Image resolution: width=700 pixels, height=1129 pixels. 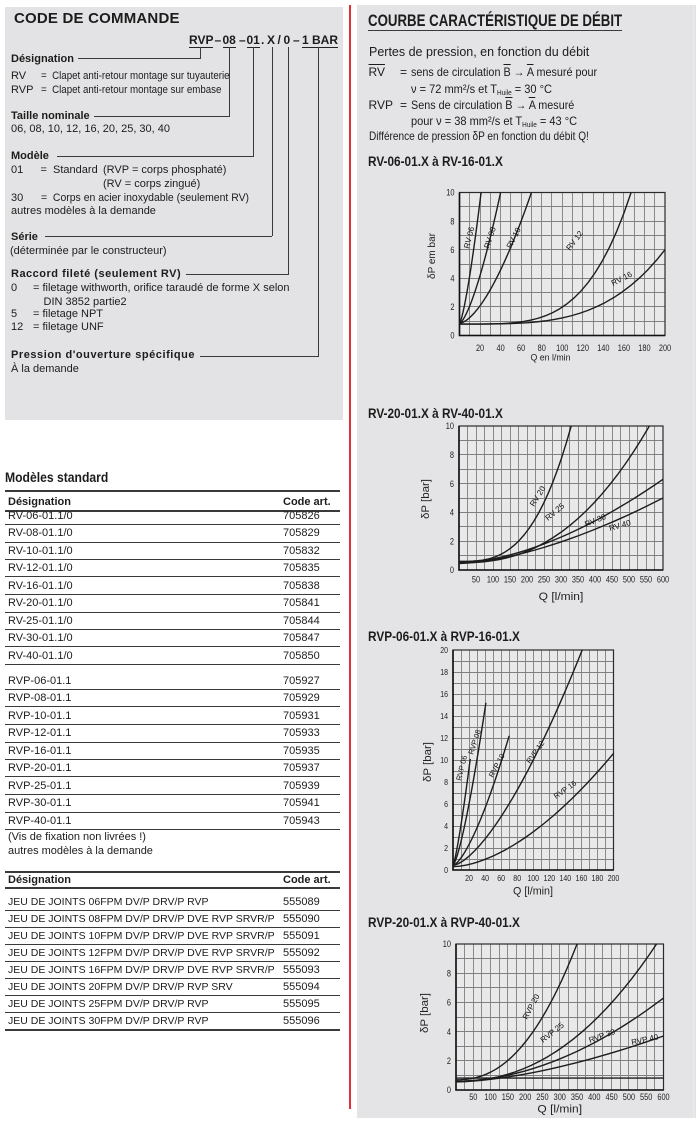 I want to click on svg-text: Q en l/min, so click(x=551, y=358).